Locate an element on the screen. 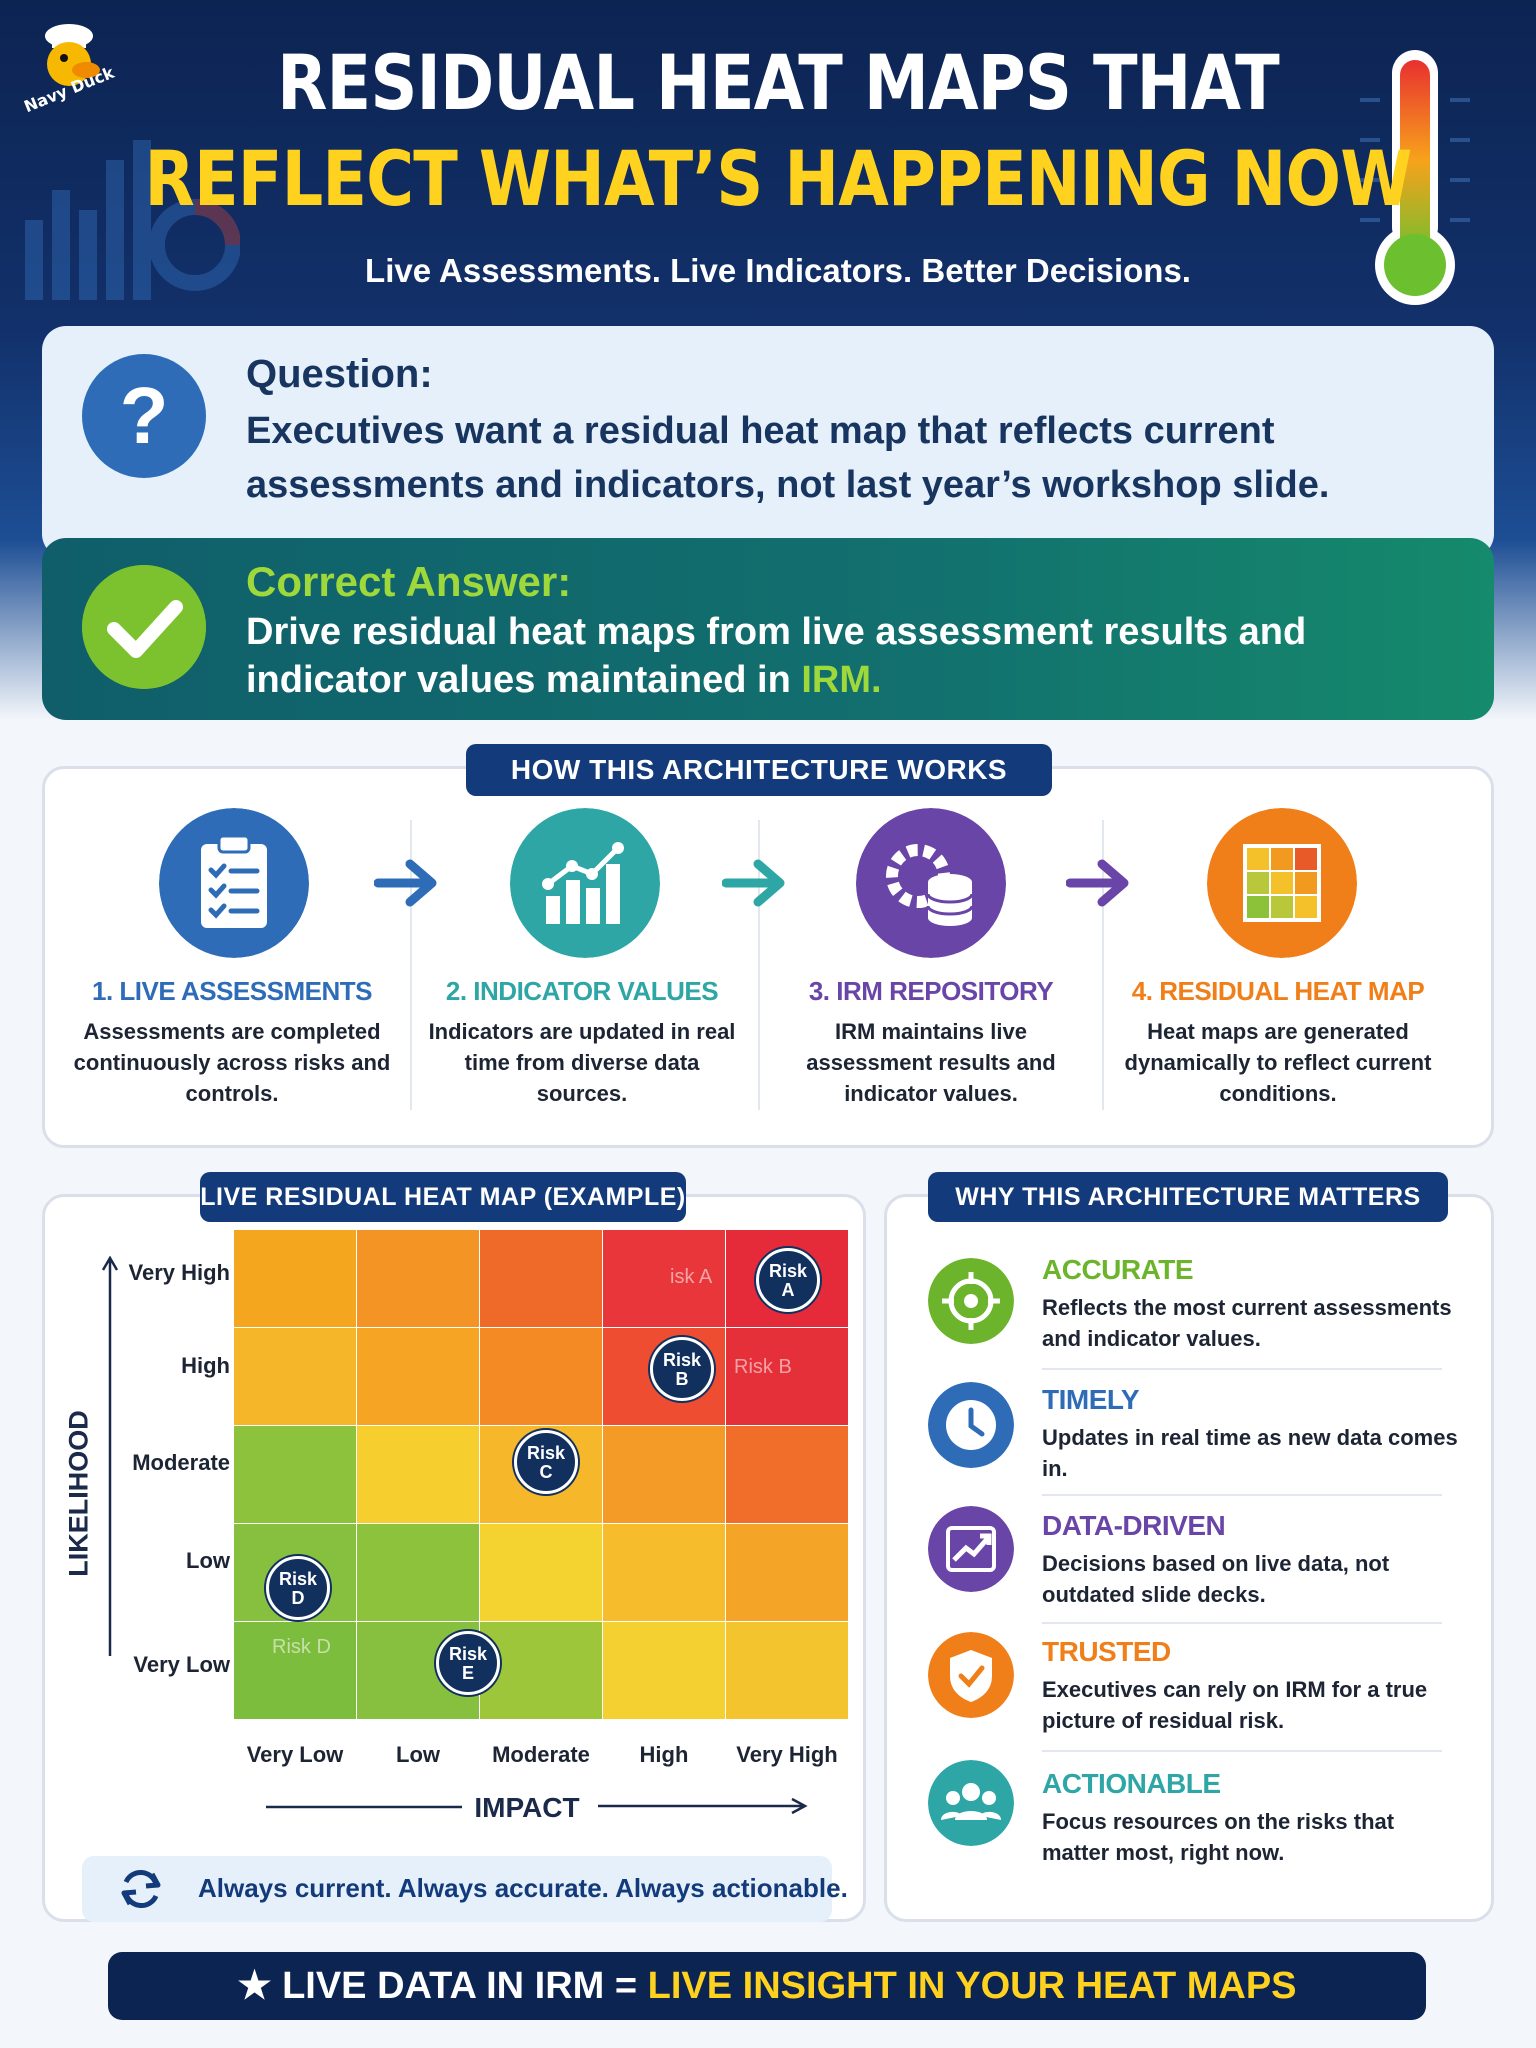 This screenshot has height=2048, width=1536. trend-chart-icon is located at coordinates (971, 1549).